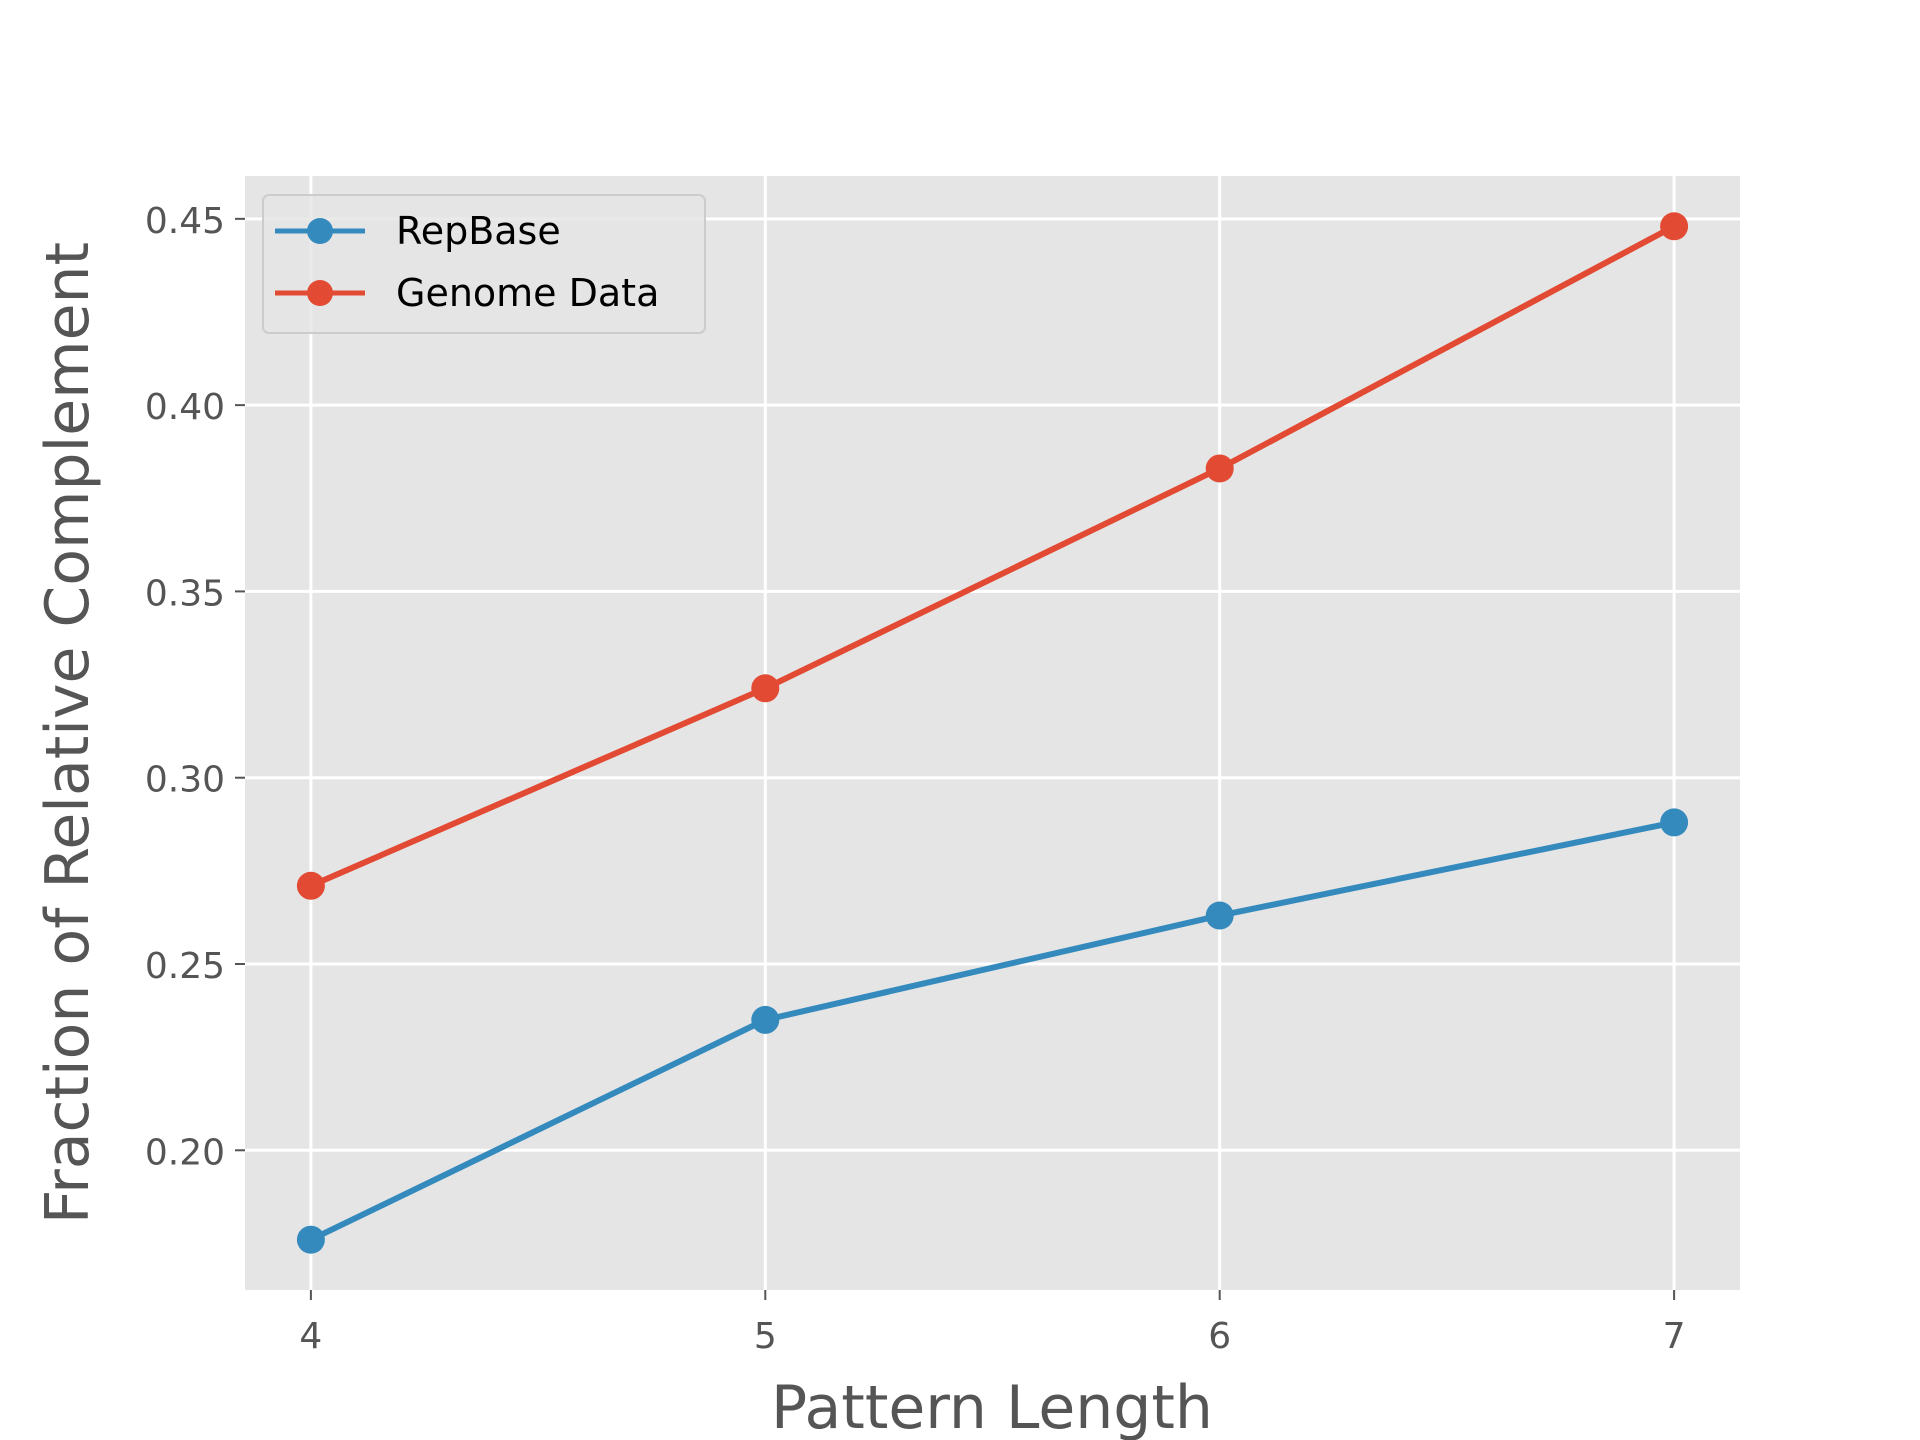 The width and height of the screenshot is (1920, 1440). What do you see at coordinates (992, 1406) in the screenshot?
I see `x-axis-label: Pattern Length` at bounding box center [992, 1406].